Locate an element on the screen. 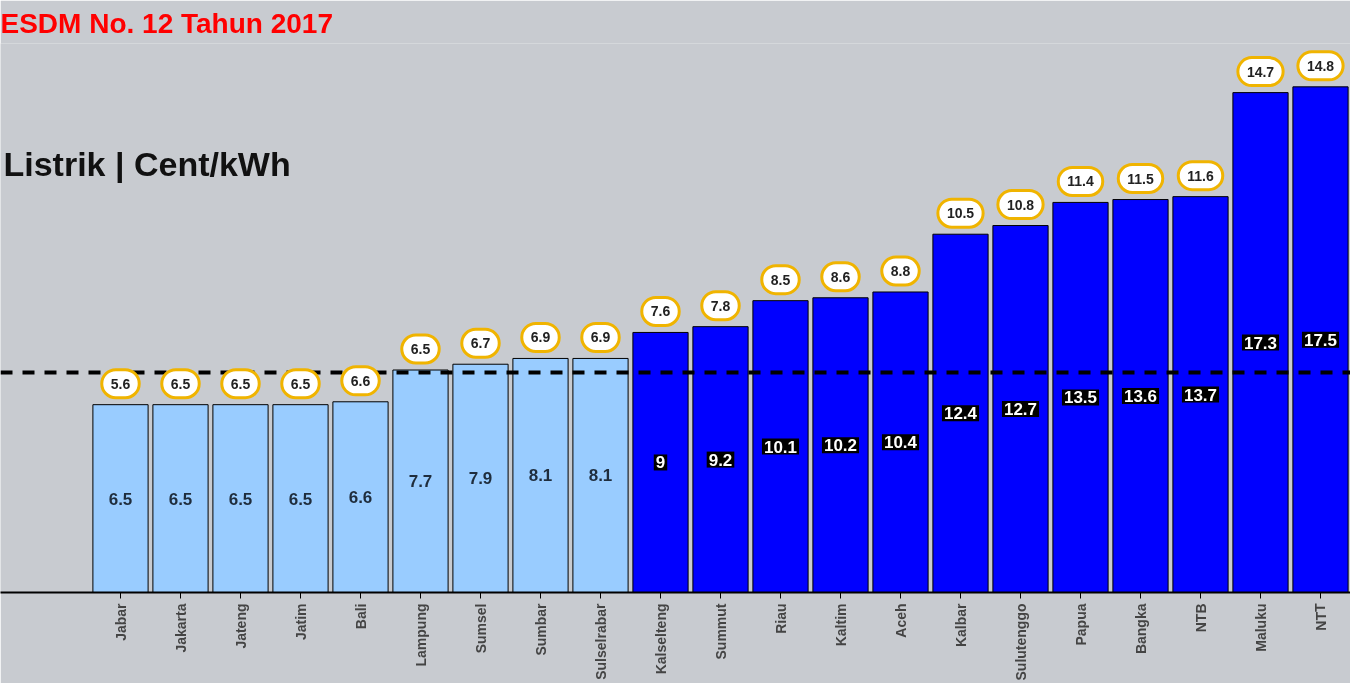 Image resolution: width=1350 pixels, height=683 pixels. x-tick-label: NTB is located at coordinates (1200, 618).